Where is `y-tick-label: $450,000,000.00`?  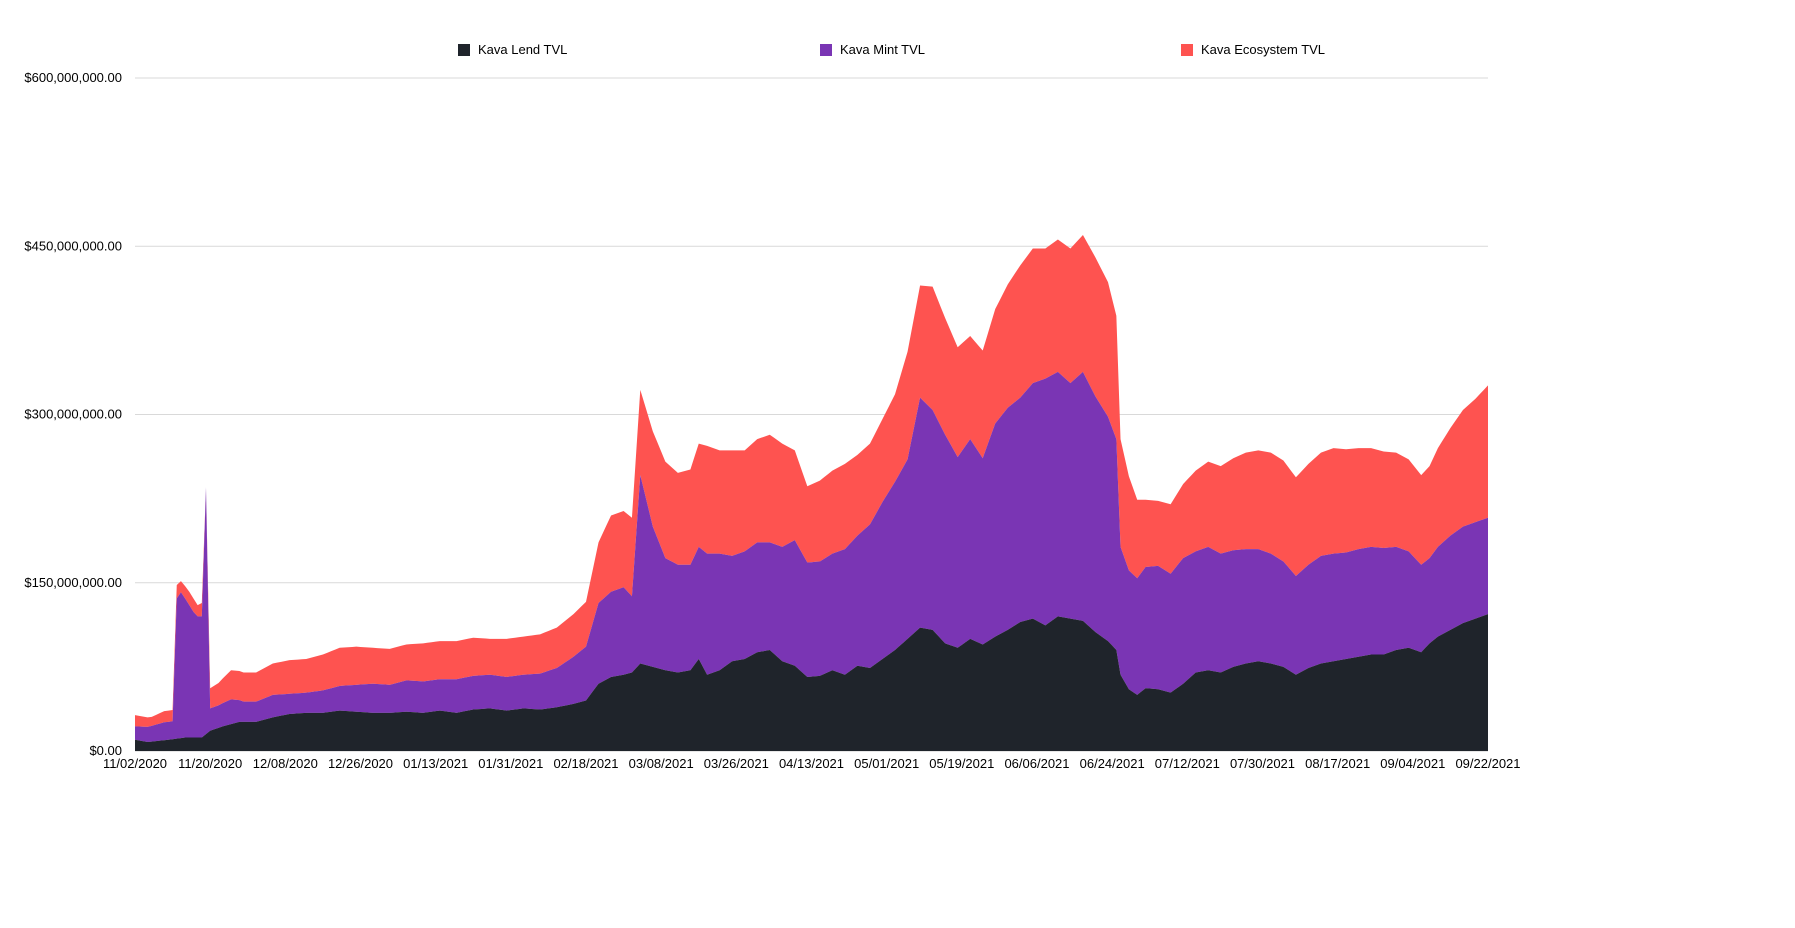
y-tick-label: $450,000,000.00 is located at coordinates (73, 245).